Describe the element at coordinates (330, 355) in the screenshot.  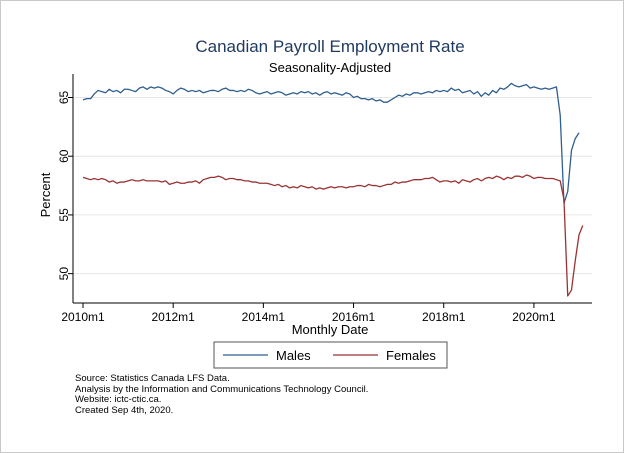
I see `legend: Males Females` at that location.